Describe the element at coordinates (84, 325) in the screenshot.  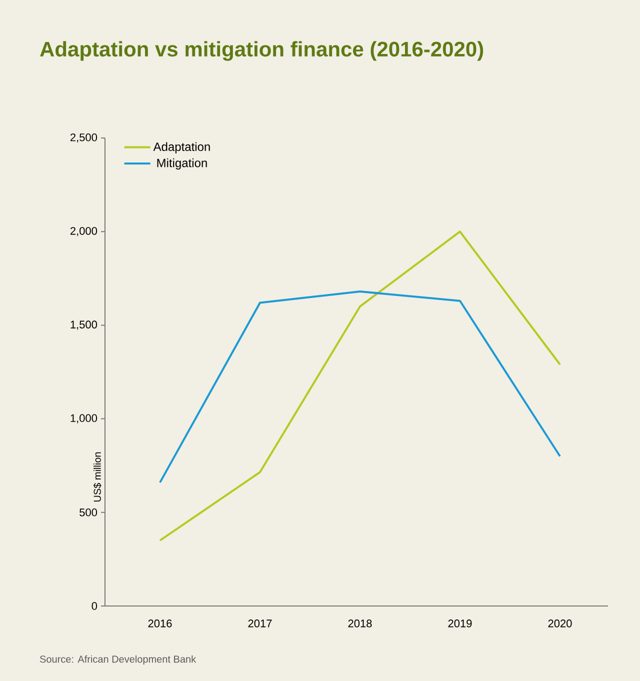
I see `y-tick-label: 1,500` at that location.